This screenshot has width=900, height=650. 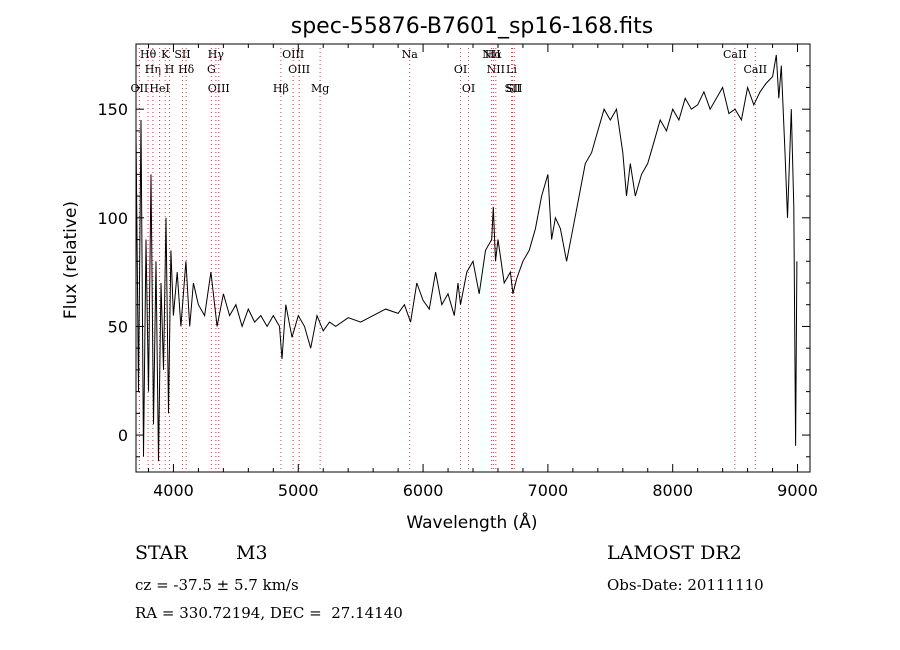 I want to click on line-label-2: OII, so click(x=140, y=88).